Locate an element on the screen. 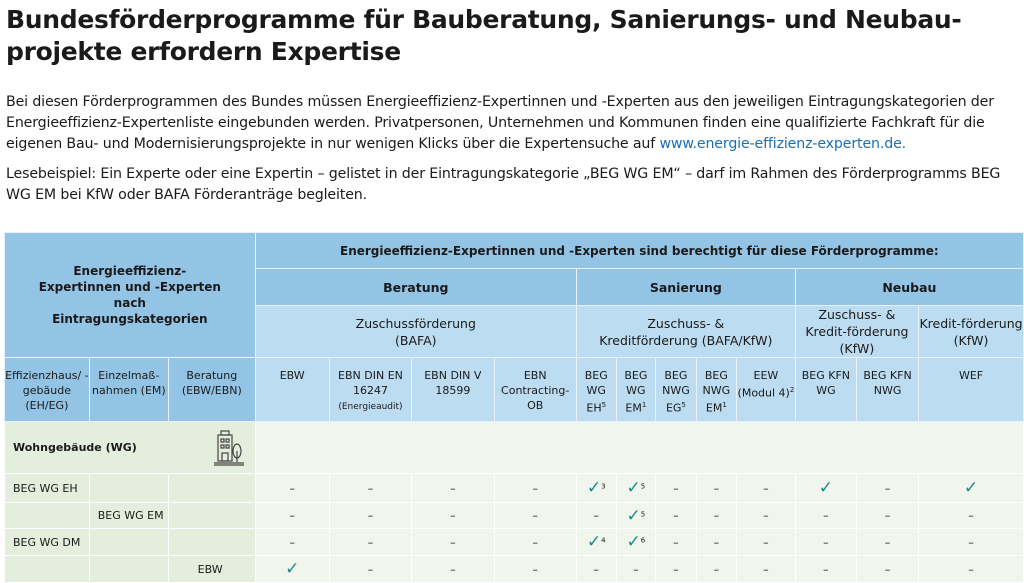  table-row: BEG WG EH – – – – ✓3 ✓5– – – ✓ – ✓ is located at coordinates (514, 488).